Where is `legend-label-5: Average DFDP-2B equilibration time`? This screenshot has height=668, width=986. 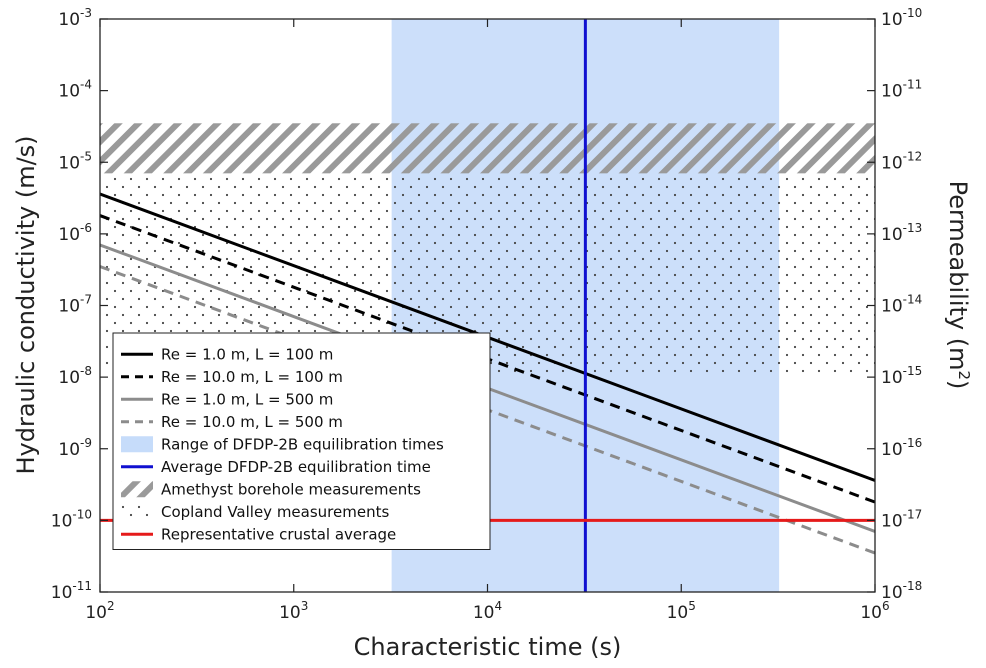 legend-label-5: Average DFDP-2B equilibration time is located at coordinates (296, 467).